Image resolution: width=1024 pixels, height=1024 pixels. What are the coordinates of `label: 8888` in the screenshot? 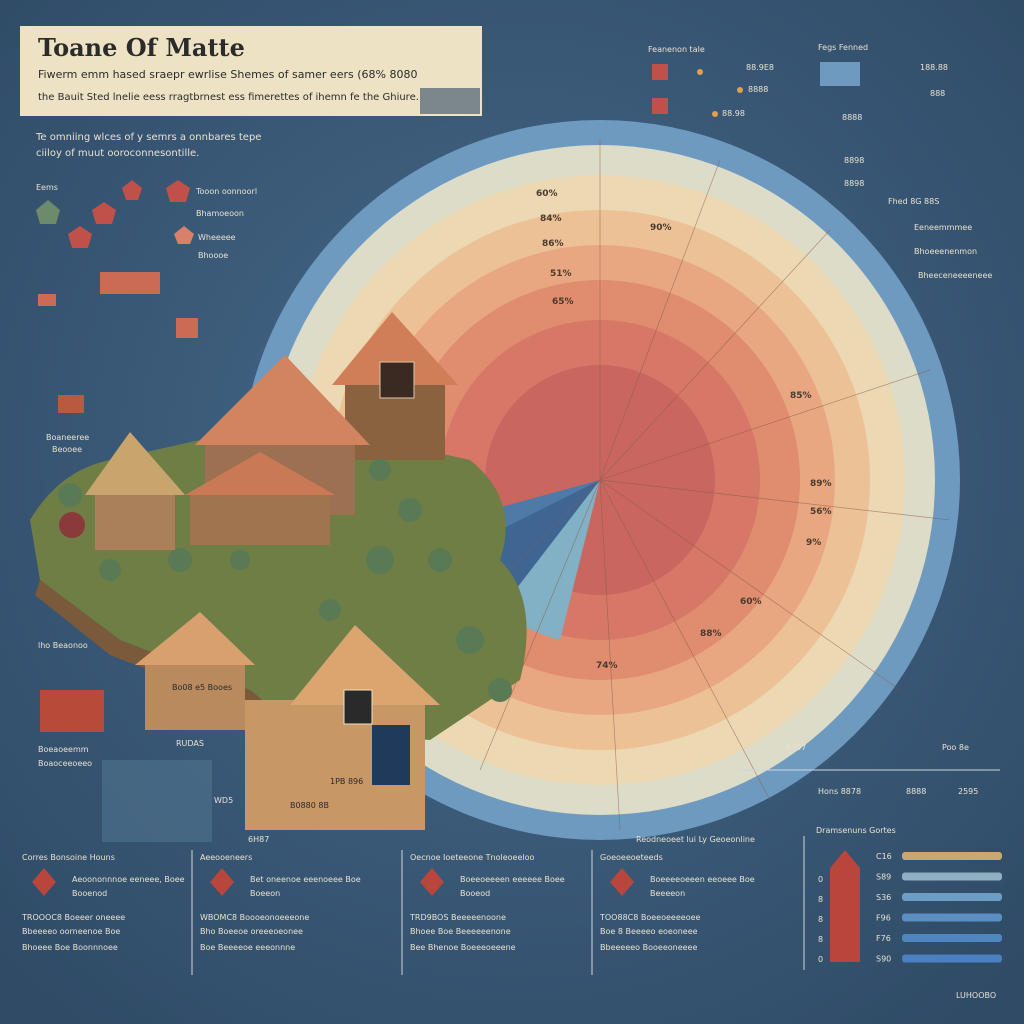 It's located at (916, 791).